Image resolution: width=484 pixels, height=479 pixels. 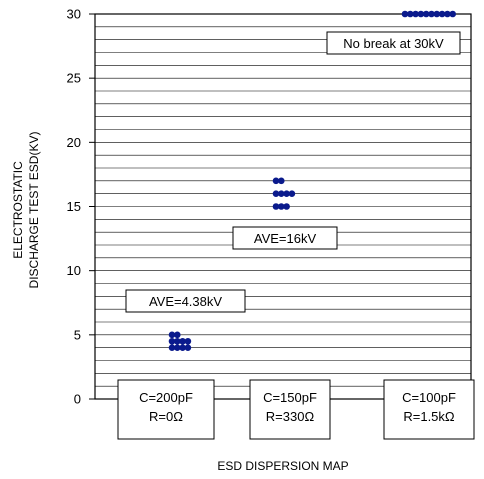 What do you see at coordinates (166, 416) in the screenshot?
I see `category-label: R=0Ω` at bounding box center [166, 416].